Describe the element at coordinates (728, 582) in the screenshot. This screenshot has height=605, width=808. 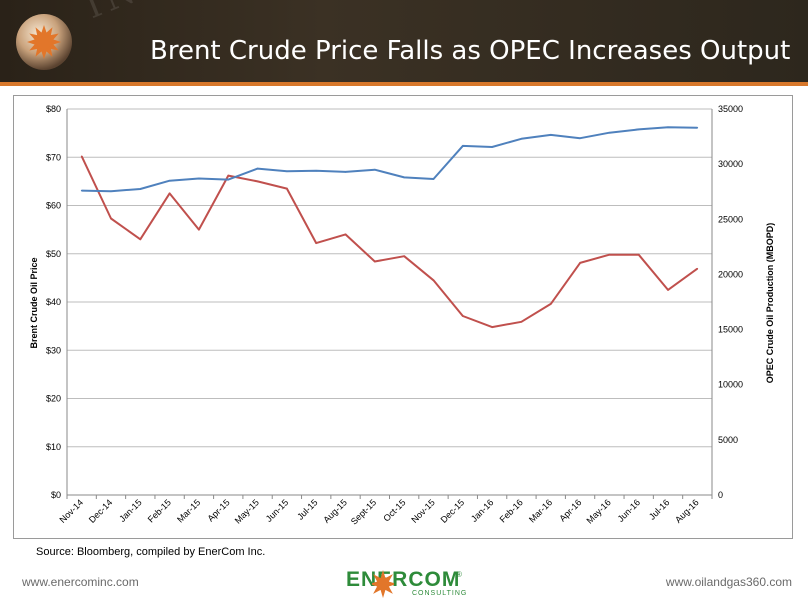
I see `footer-website-right: www.oilandgas360.com` at that location.